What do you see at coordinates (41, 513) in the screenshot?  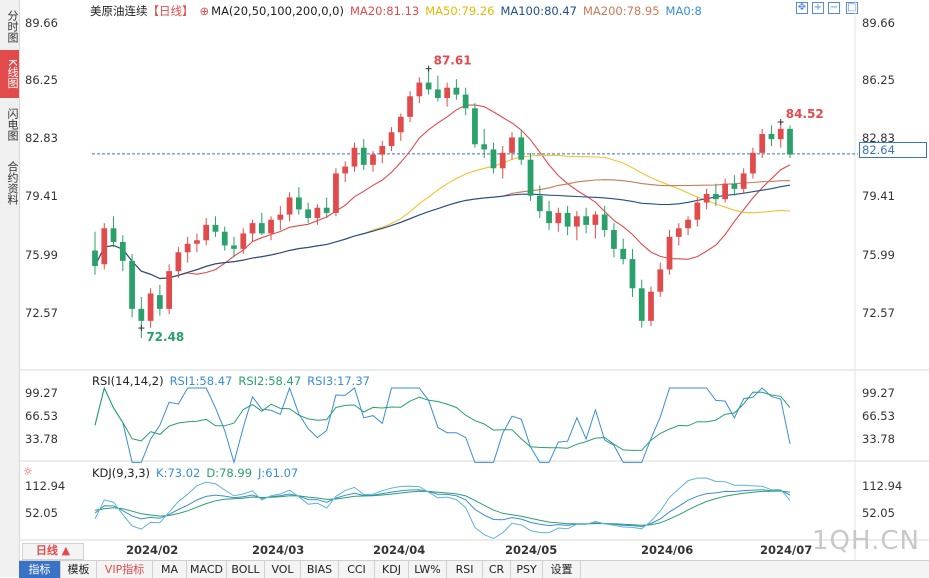 I see `kdj-tick-left: 52.05` at bounding box center [41, 513].